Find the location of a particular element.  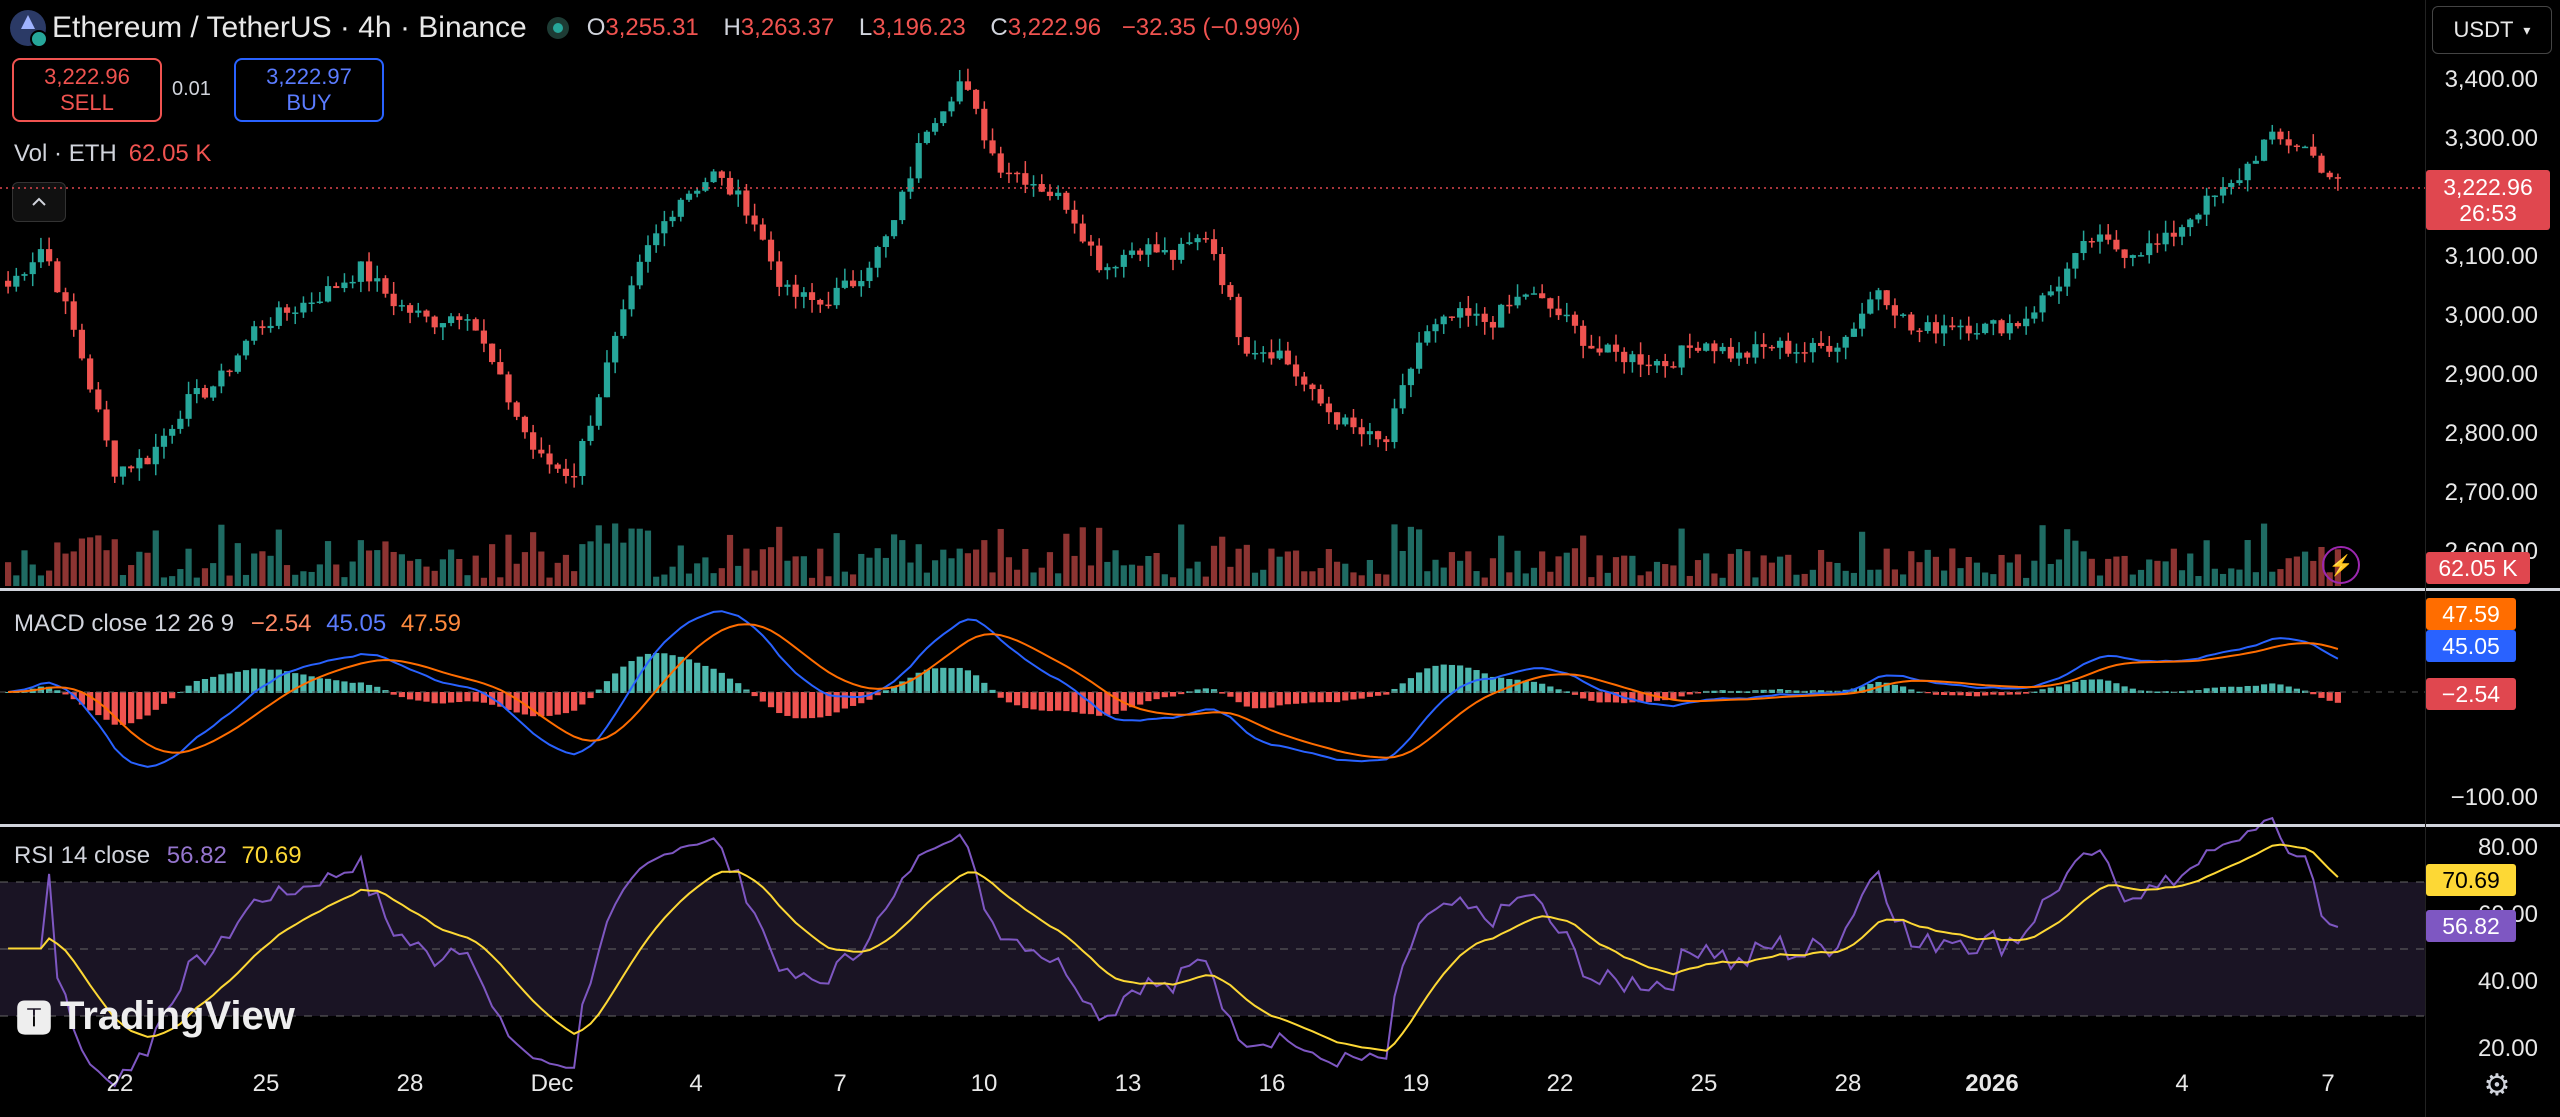

rsi-ma-value: 70.69 is located at coordinates (271, 855).